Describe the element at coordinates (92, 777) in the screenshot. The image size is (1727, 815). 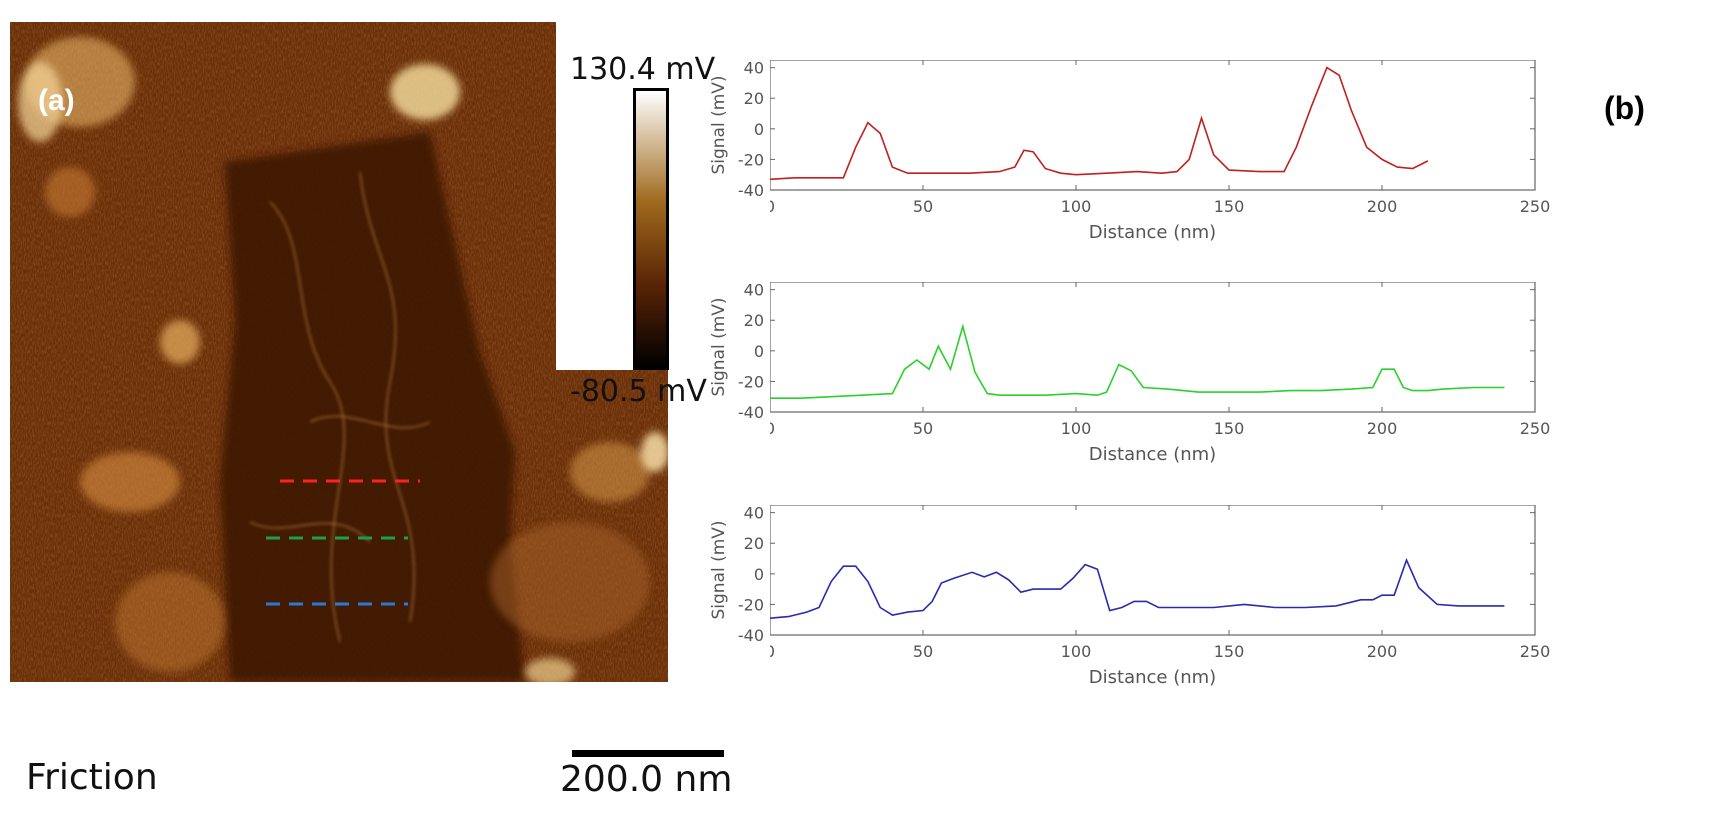
I see `image-caption: Friction` at that location.